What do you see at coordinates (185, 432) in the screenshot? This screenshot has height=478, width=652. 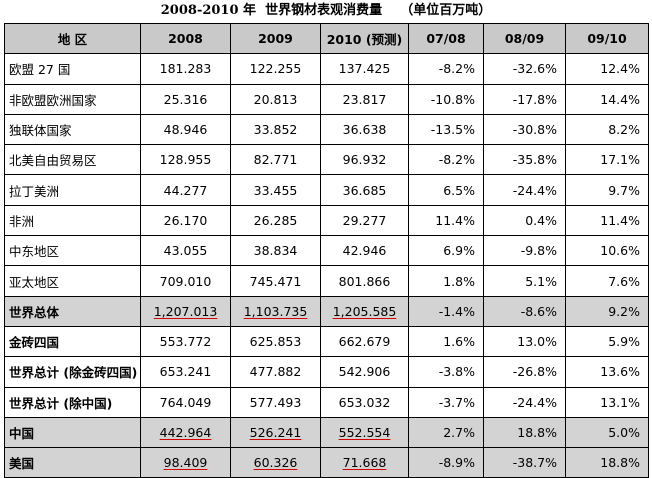 I see `value-2008-cell: 442.964` at bounding box center [185, 432].